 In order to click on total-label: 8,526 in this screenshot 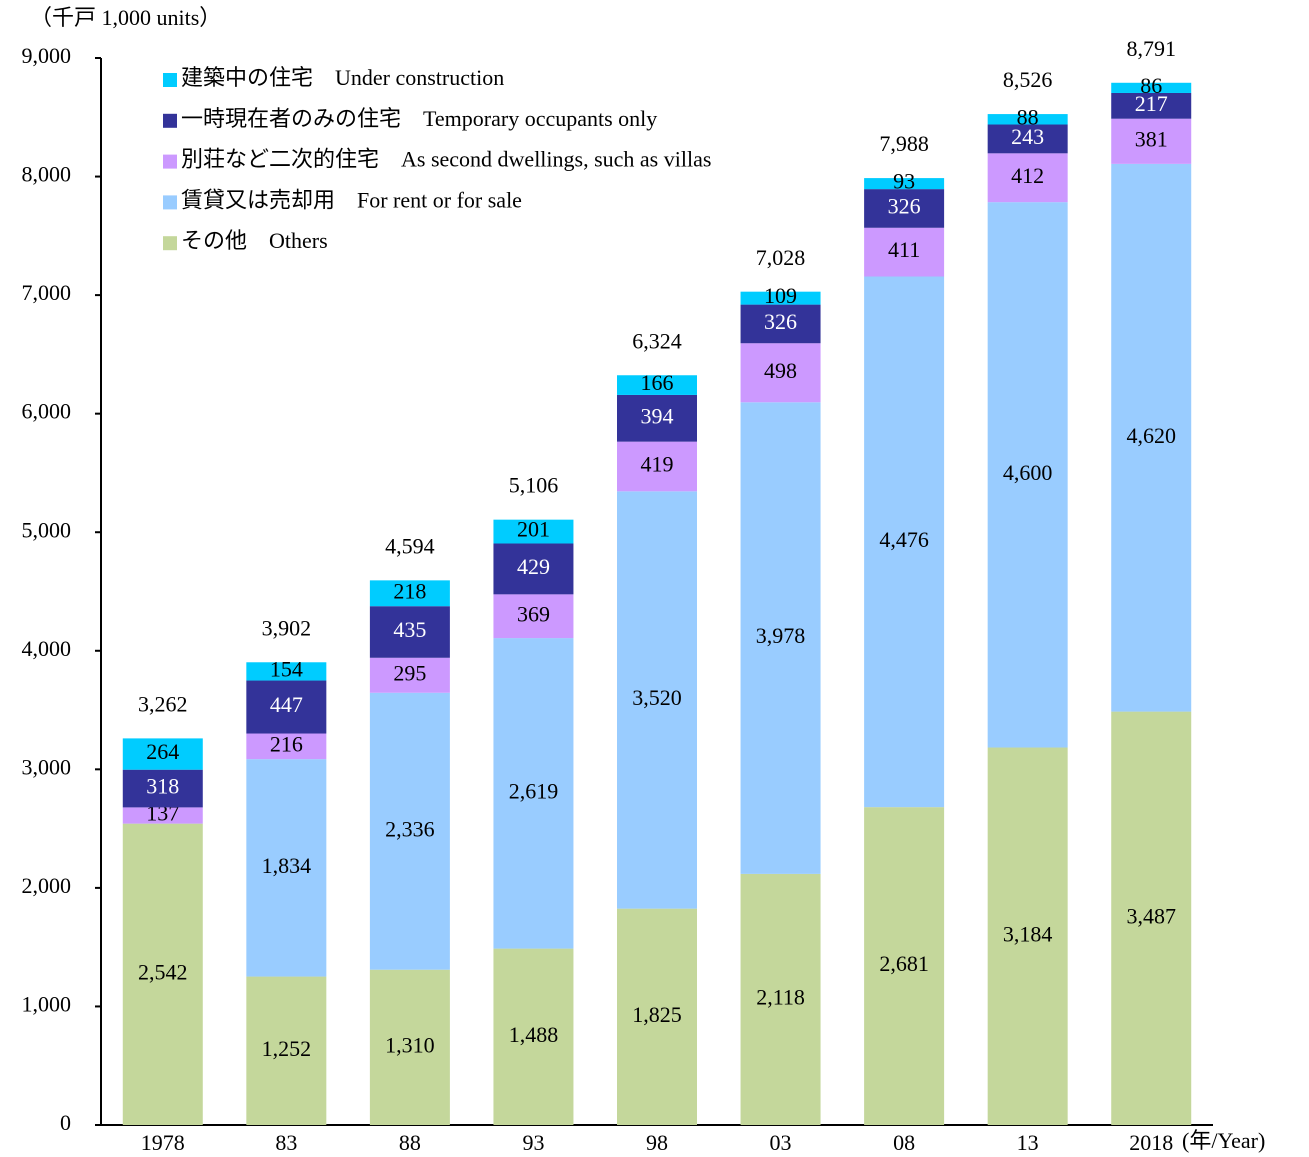, I will do `click(1028, 79)`.